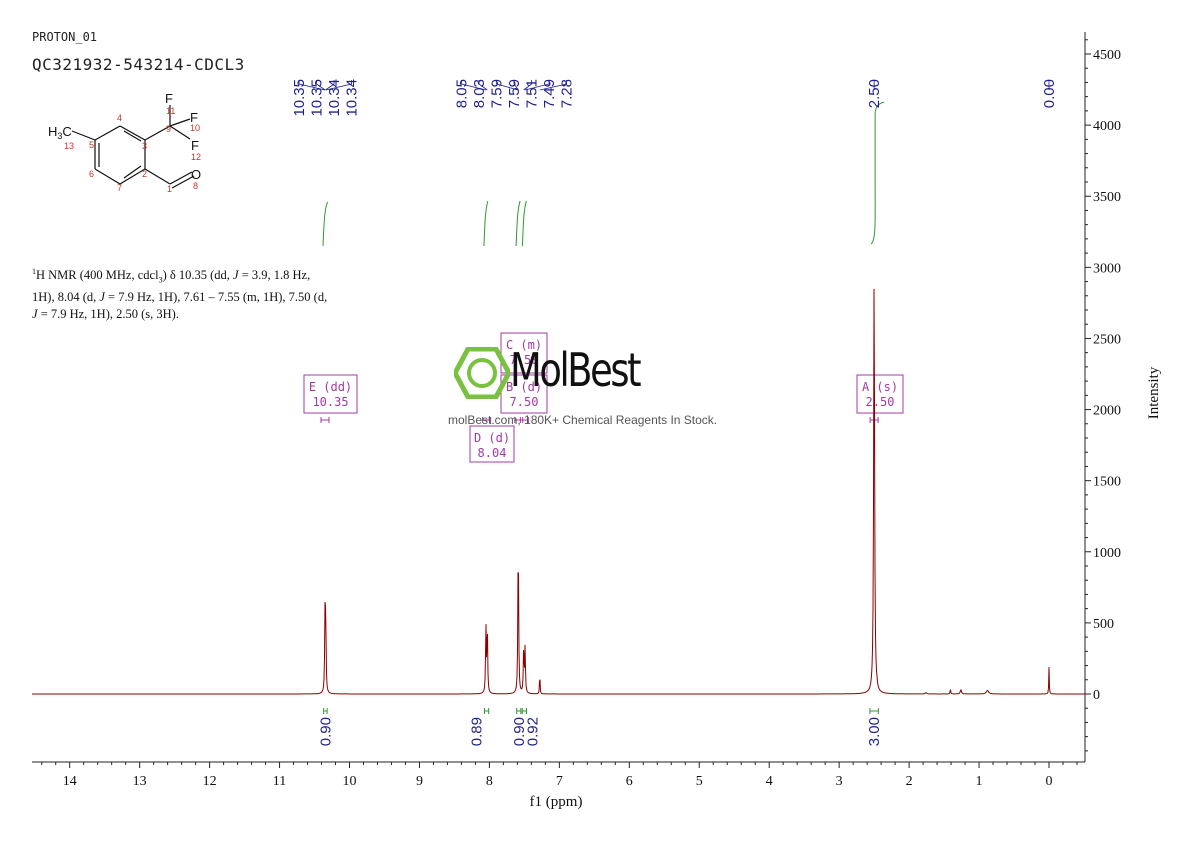 This screenshot has height=841, width=1190. I want to click on peak-label: 8.03, so click(479, 93).